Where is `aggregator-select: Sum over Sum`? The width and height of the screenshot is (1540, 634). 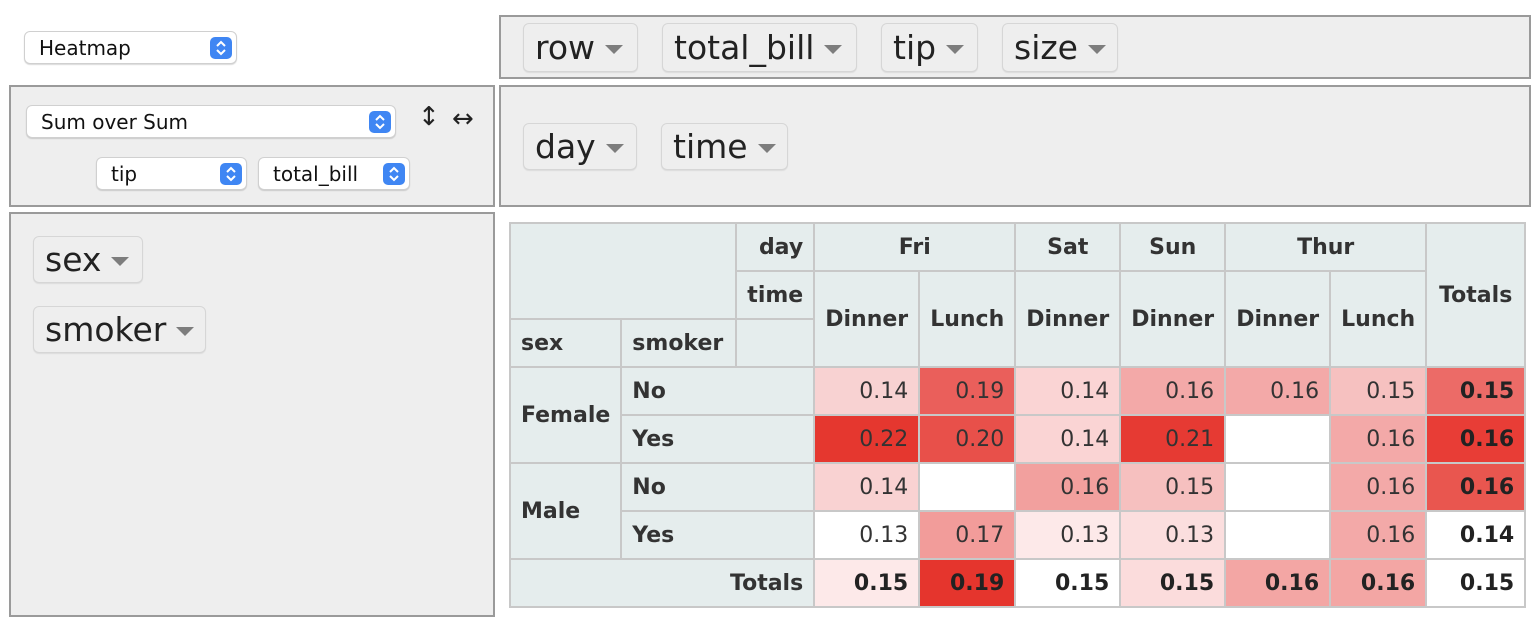
aggregator-select: Sum over Sum is located at coordinates (211, 121).